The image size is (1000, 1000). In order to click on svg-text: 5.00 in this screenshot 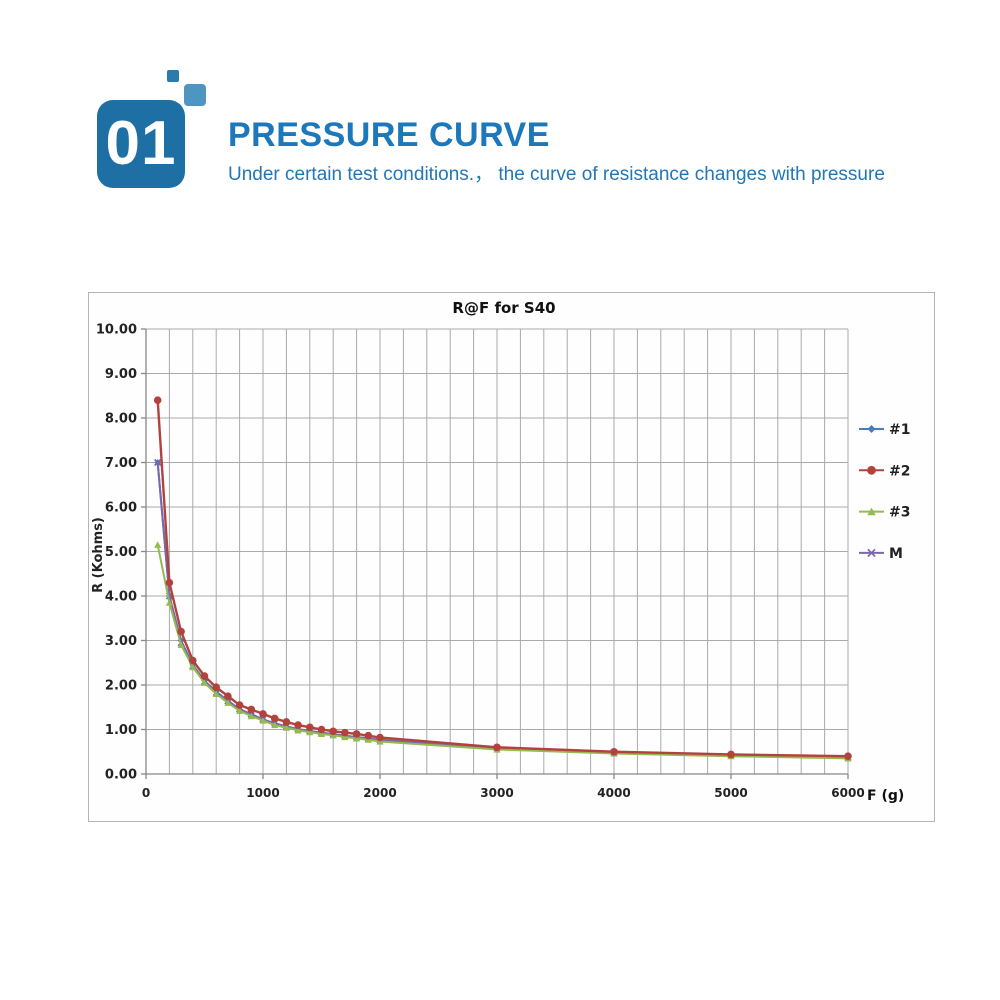, I will do `click(121, 552)`.